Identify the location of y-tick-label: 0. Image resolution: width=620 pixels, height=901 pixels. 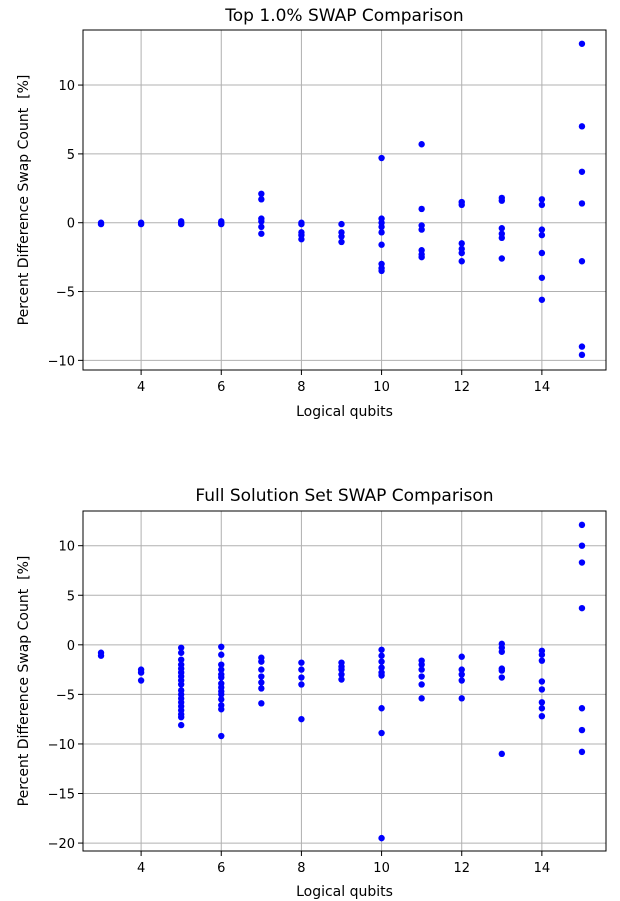
(71, 646).